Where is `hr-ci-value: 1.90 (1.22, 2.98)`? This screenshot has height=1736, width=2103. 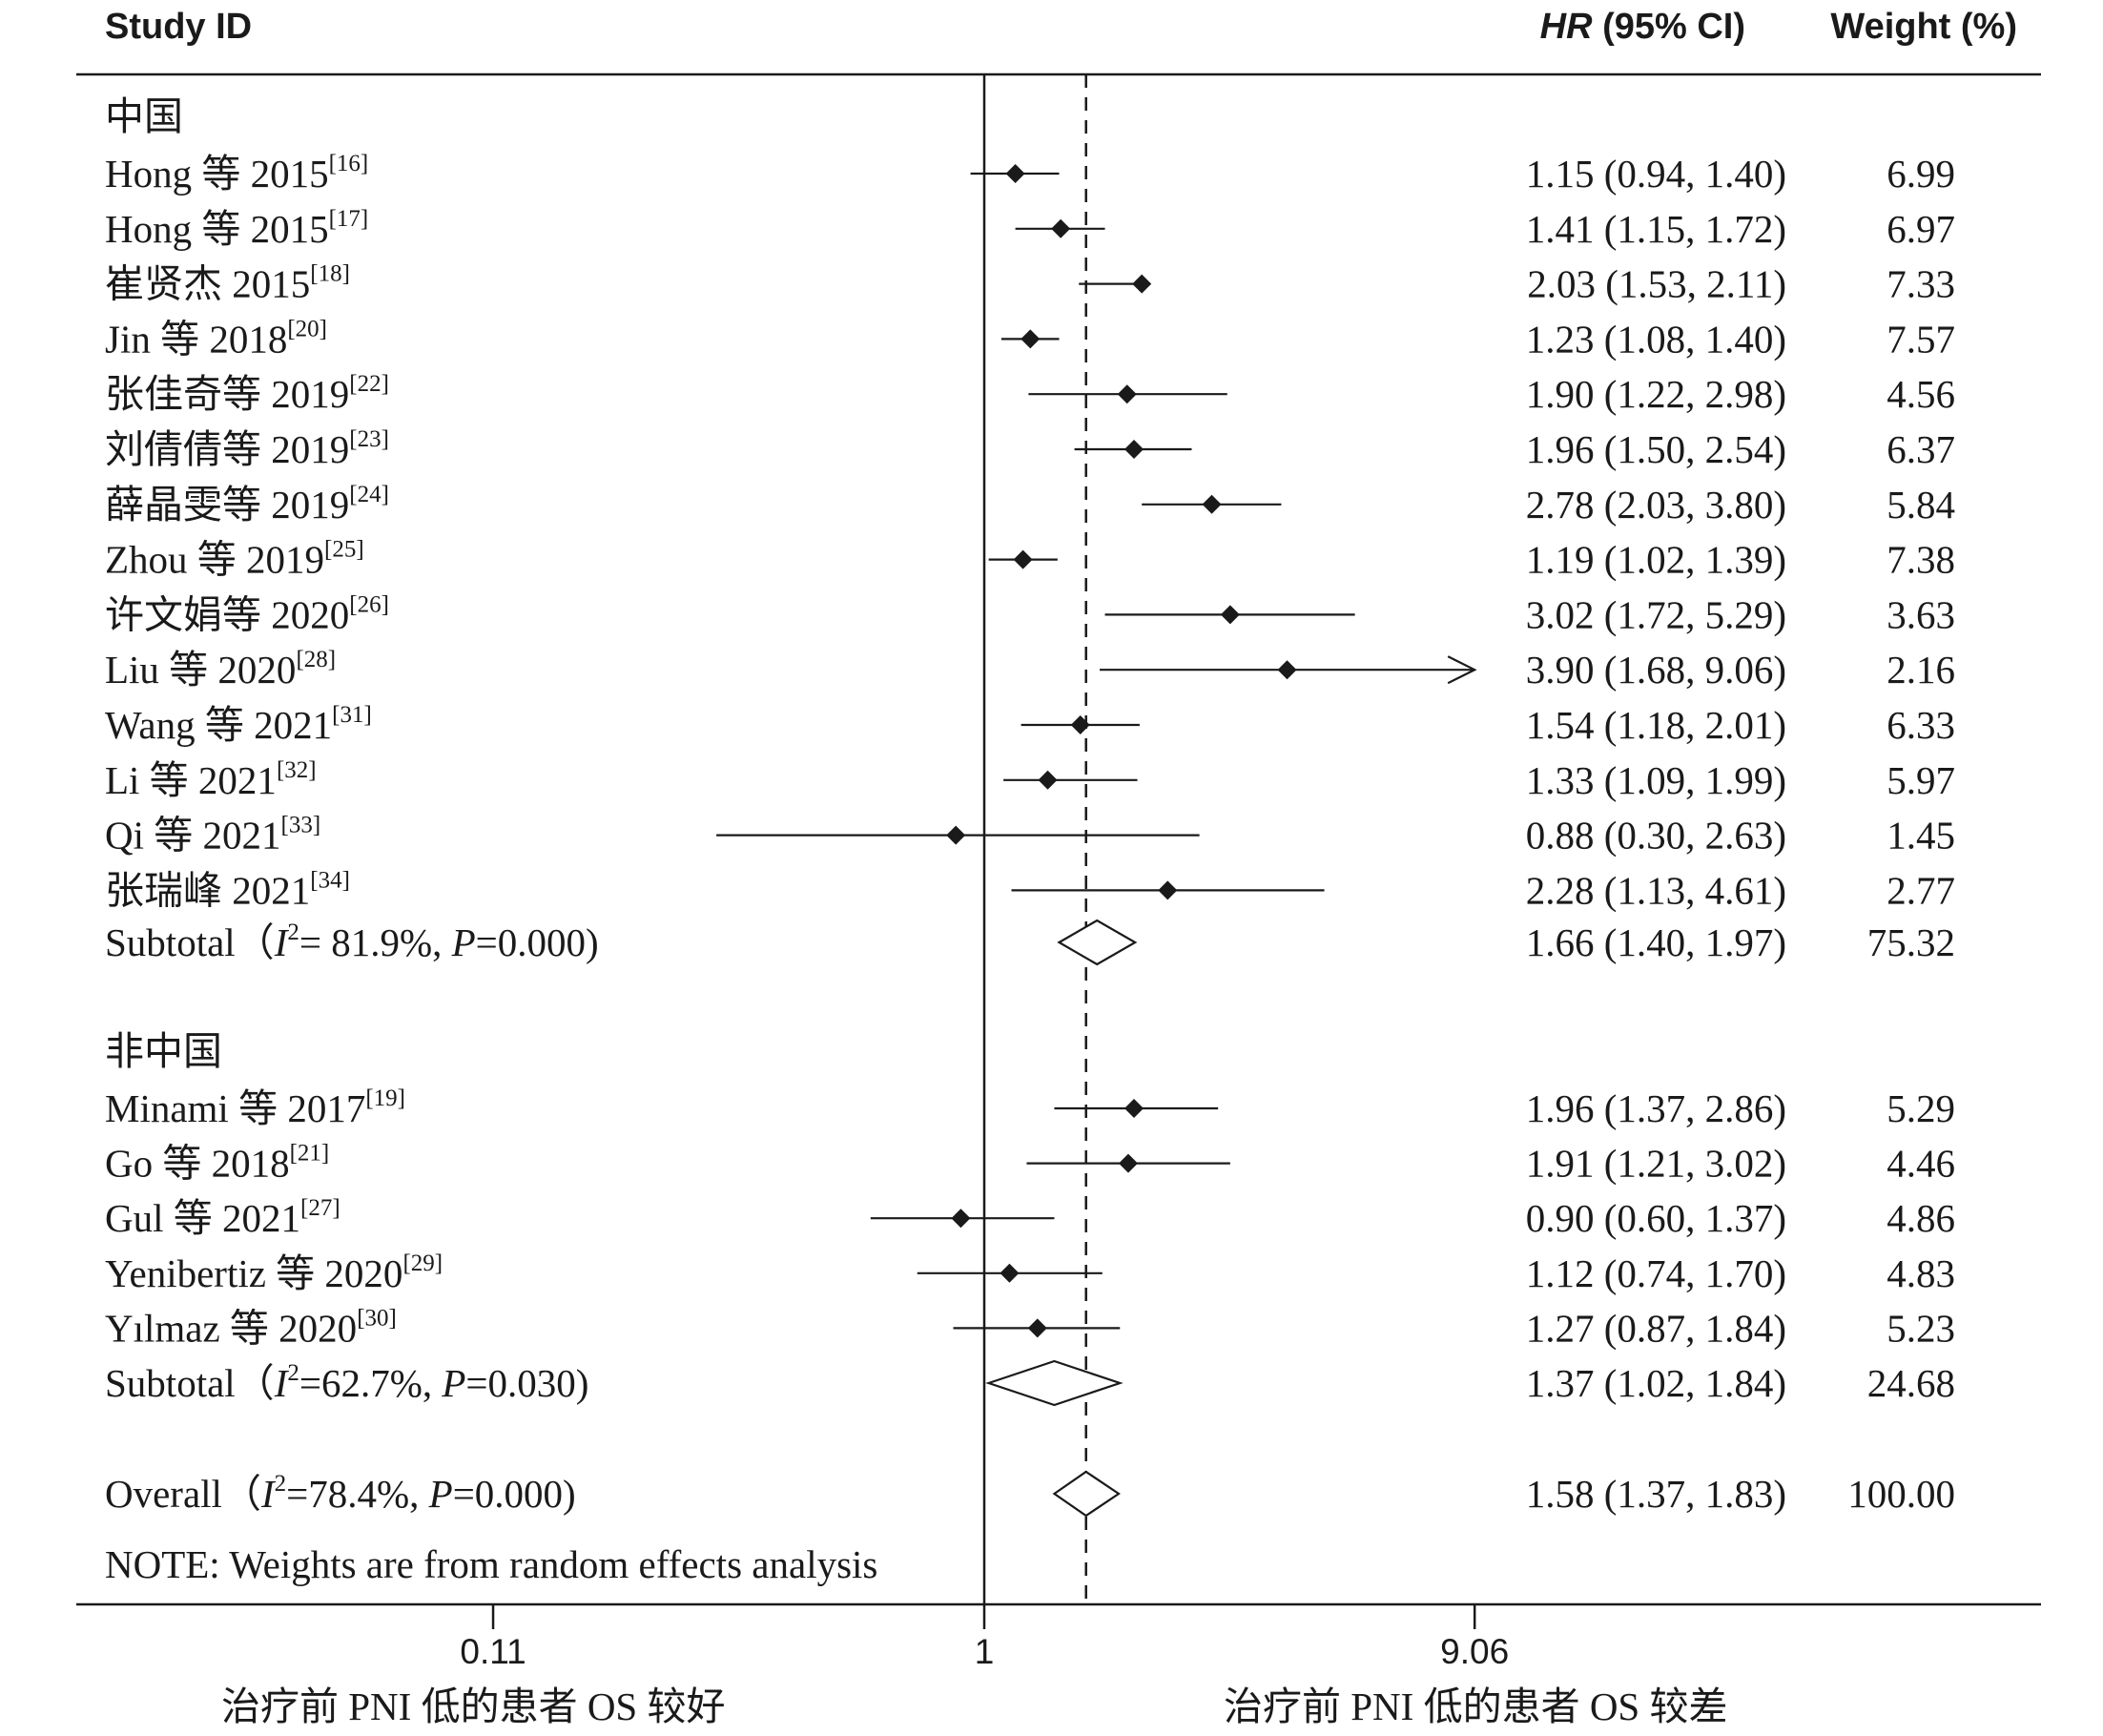 hr-ci-value: 1.90 (1.22, 2.98) is located at coordinates (1656, 394).